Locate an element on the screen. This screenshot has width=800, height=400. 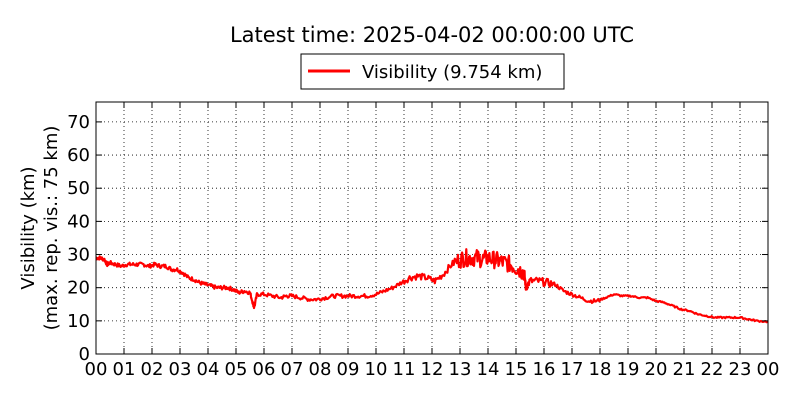
x-tick-label: 08 is located at coordinates (320, 369).